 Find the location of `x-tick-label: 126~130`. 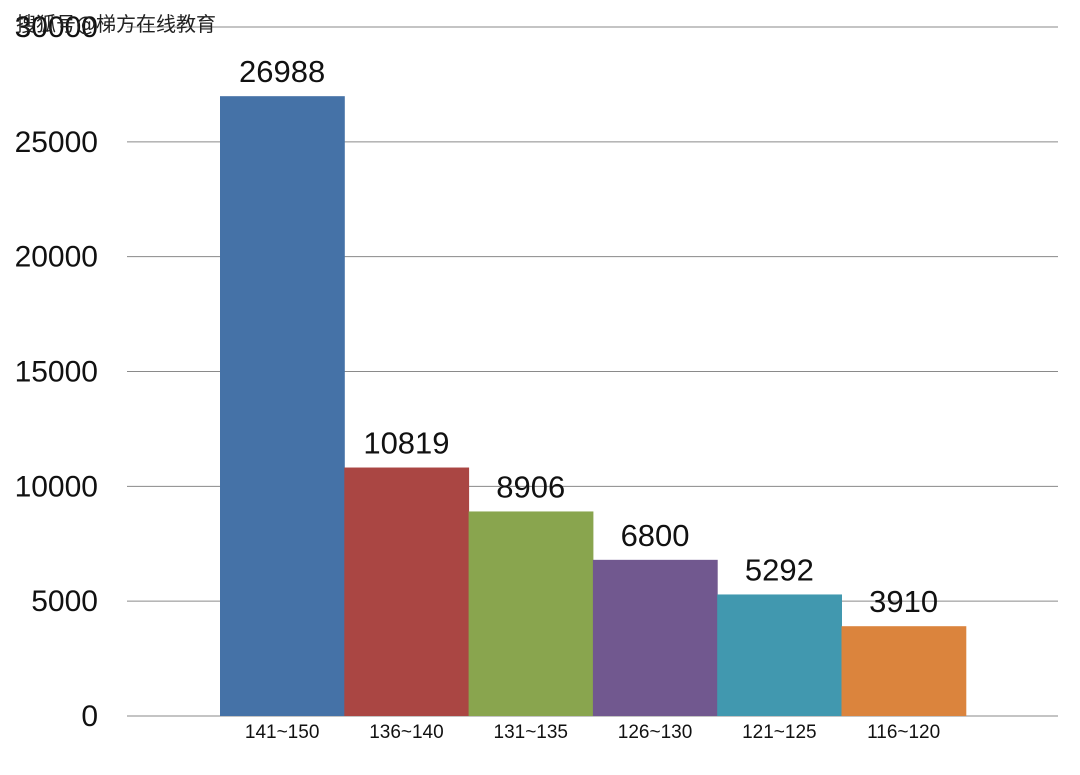

x-tick-label: 126~130 is located at coordinates (655, 732).